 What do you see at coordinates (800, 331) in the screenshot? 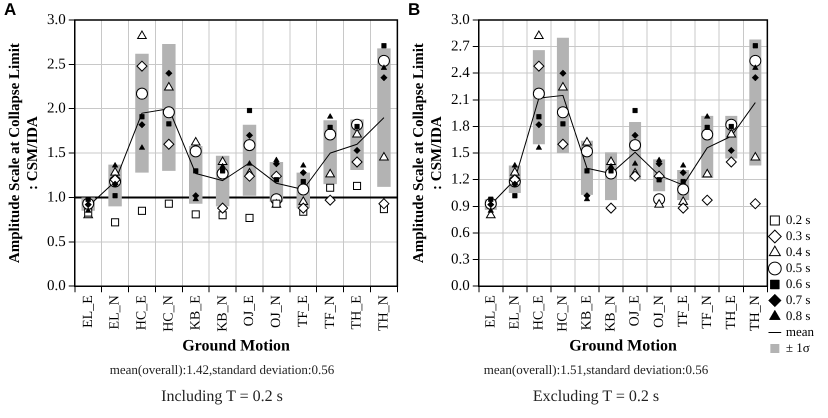
I see `legend-label: mean` at bounding box center [800, 331].